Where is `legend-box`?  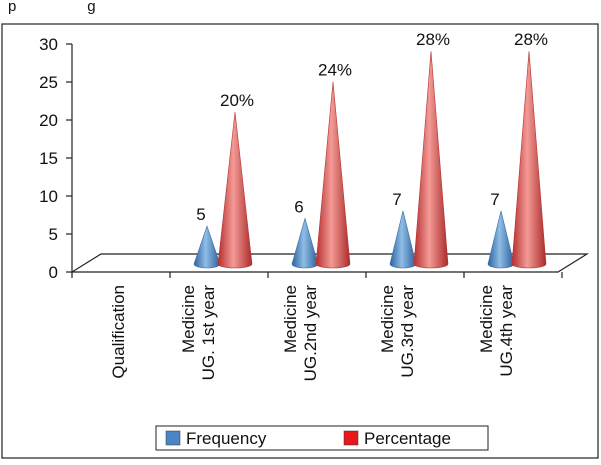
legend-box is located at coordinates (322, 438).